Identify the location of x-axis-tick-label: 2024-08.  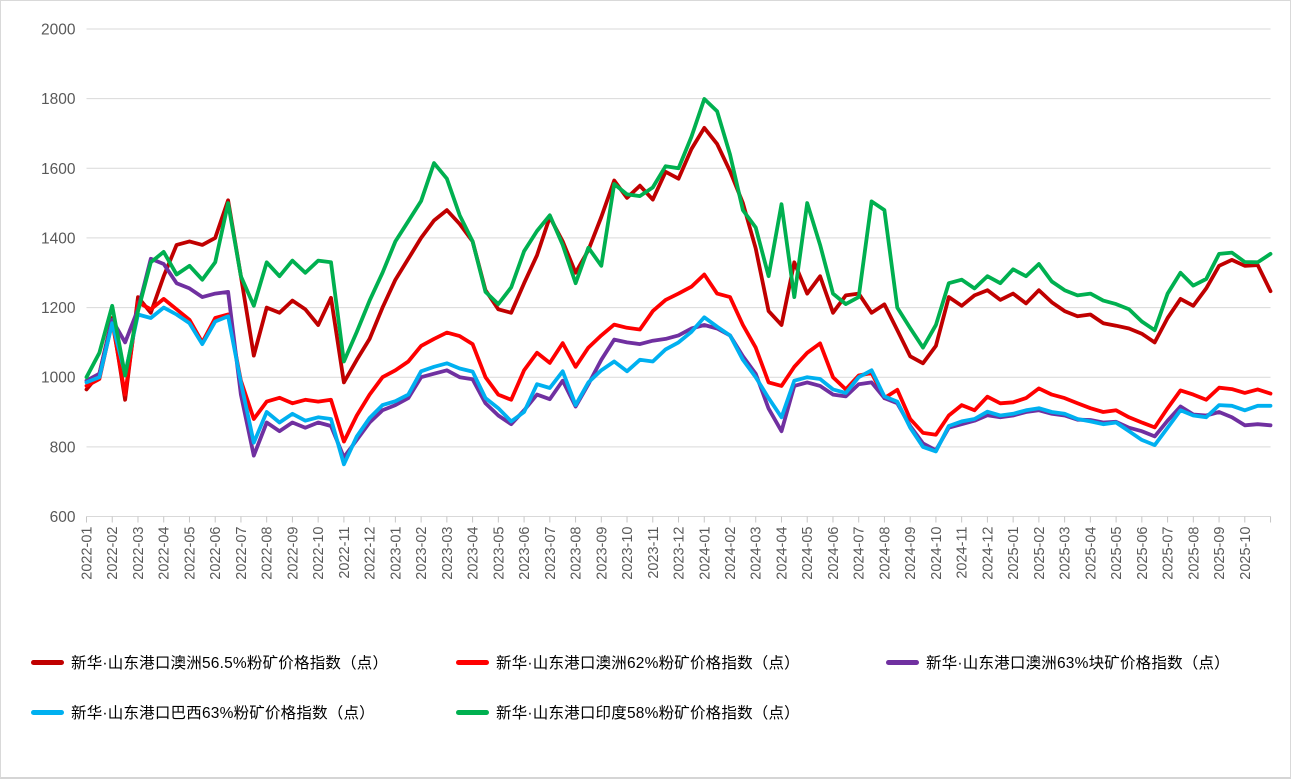
(885, 553).